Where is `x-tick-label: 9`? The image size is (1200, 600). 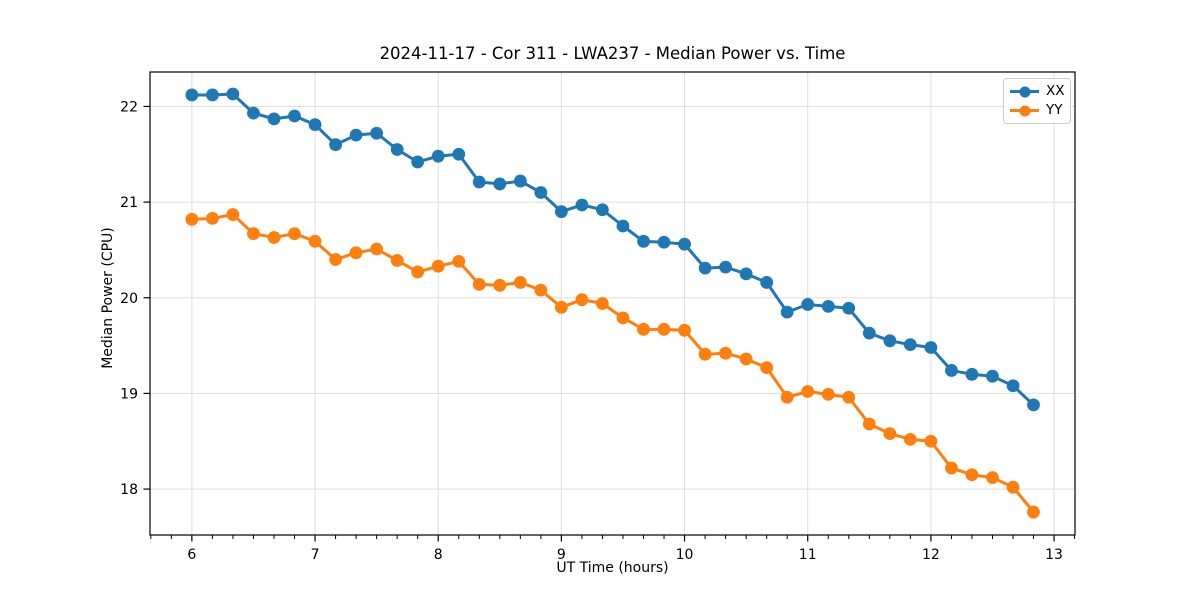 x-tick-label: 9 is located at coordinates (561, 555).